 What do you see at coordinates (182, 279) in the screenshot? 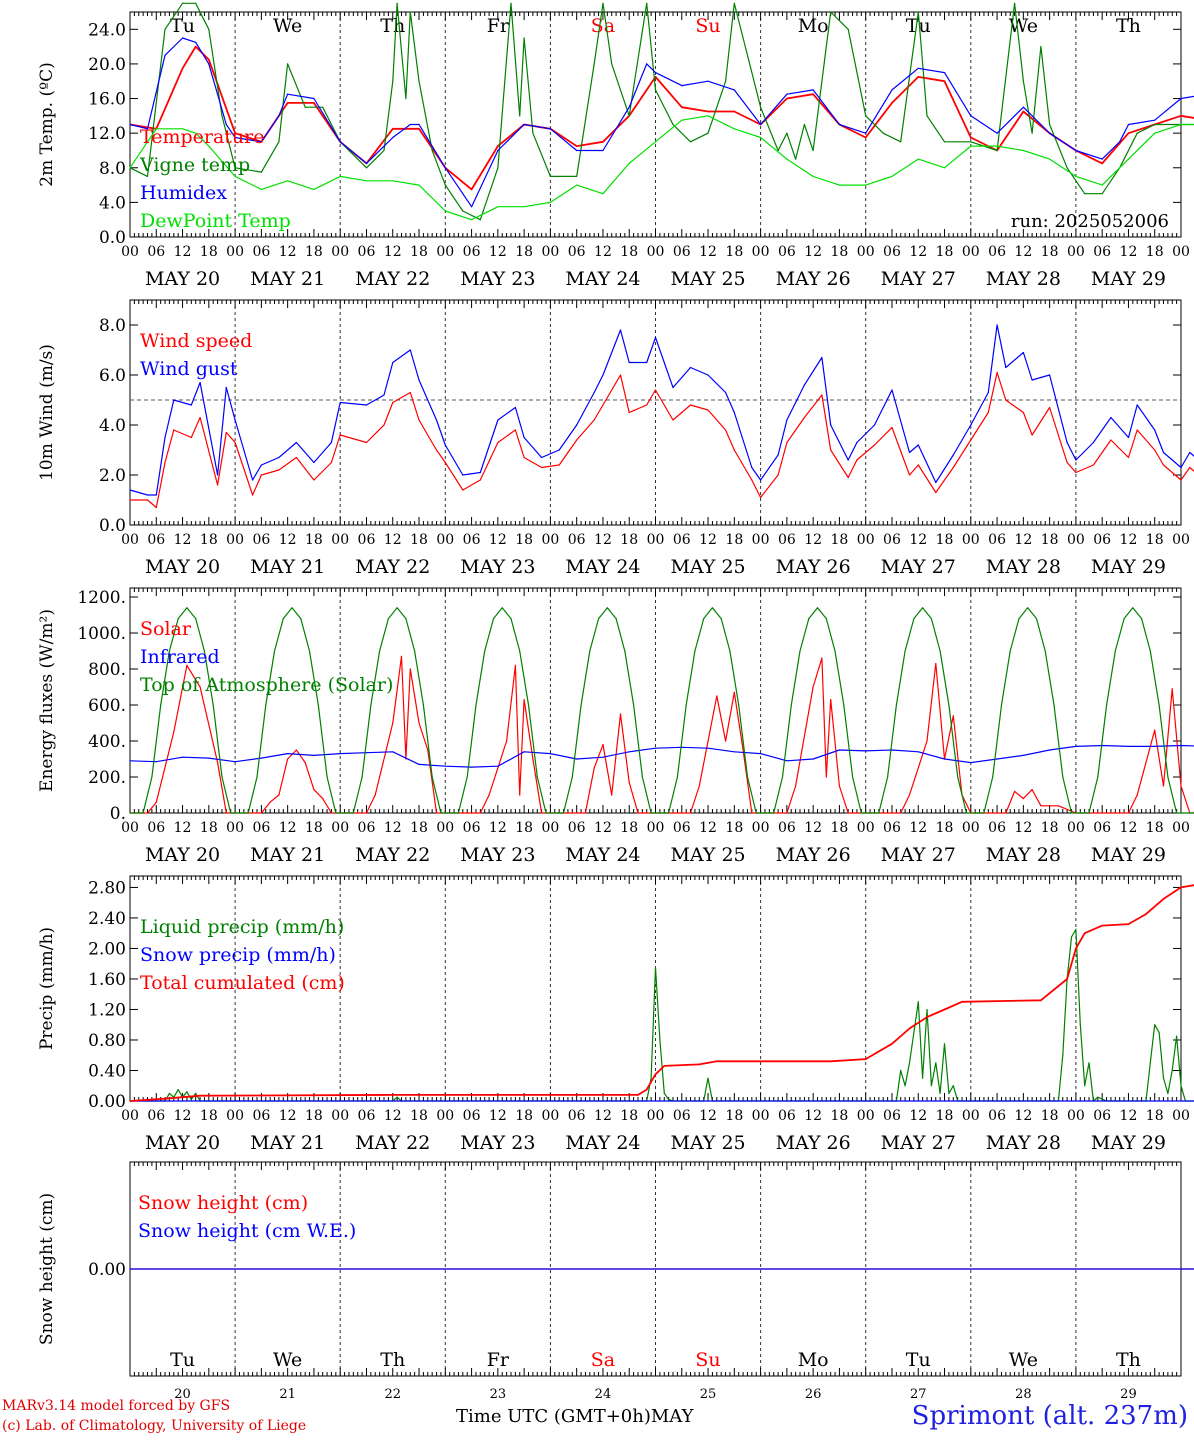
I see `date-label: MAY 20` at bounding box center [182, 279].